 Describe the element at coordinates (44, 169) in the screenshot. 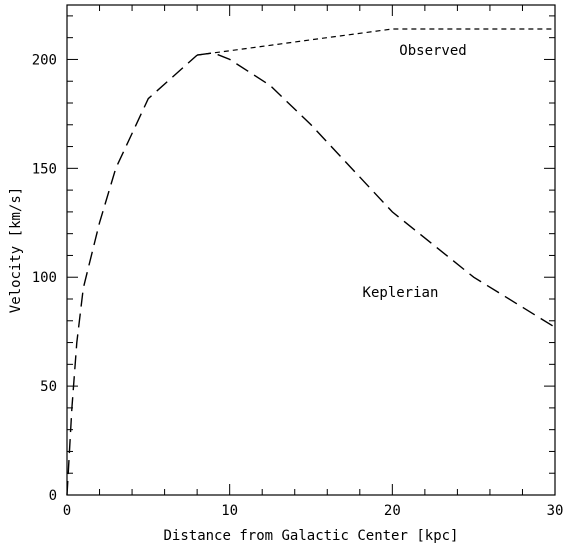

I see `y-tick-label: 150` at that location.